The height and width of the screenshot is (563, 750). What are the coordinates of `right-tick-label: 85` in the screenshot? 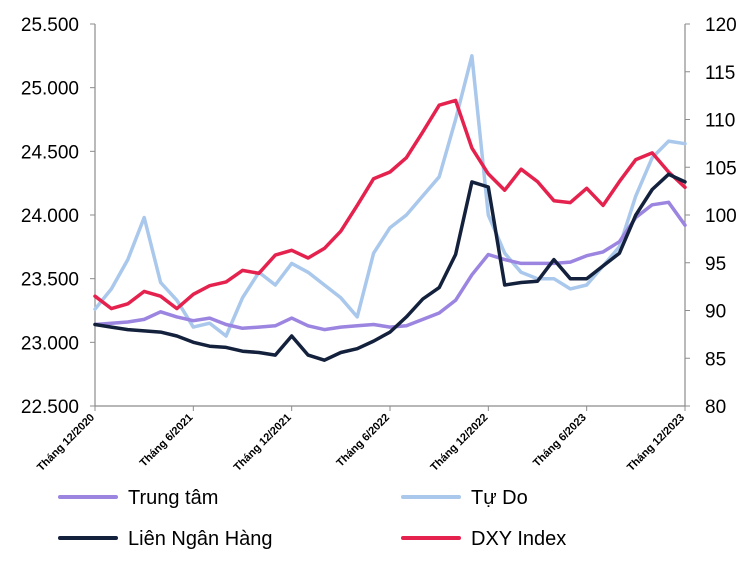 It's located at (715, 359).